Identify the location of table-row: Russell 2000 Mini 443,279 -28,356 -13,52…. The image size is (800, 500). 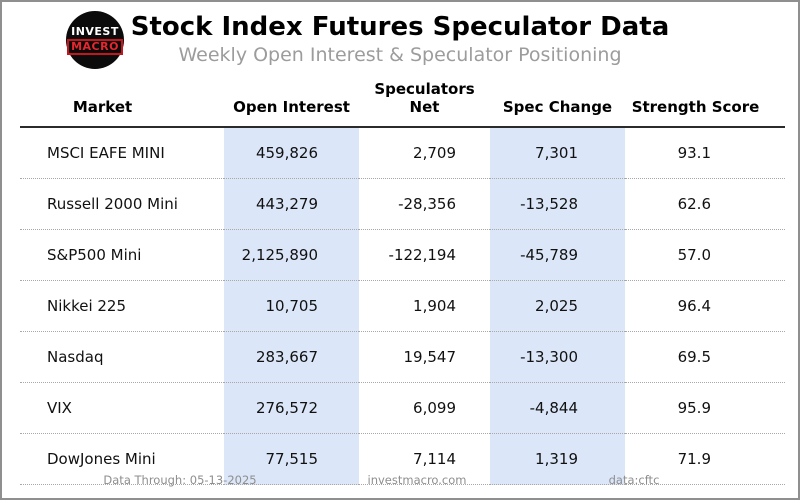
(402, 204).